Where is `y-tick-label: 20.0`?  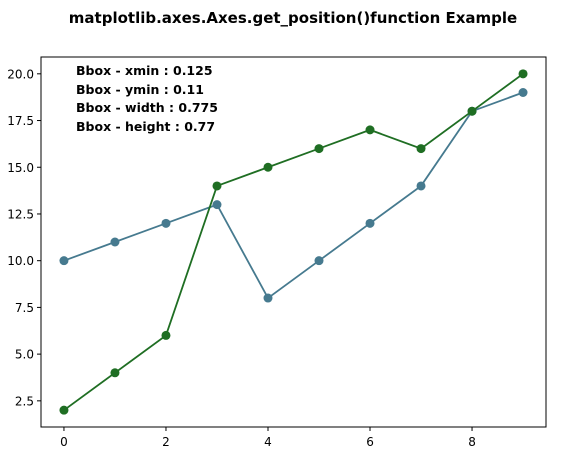 y-tick-label: 20.0 is located at coordinates (20, 74).